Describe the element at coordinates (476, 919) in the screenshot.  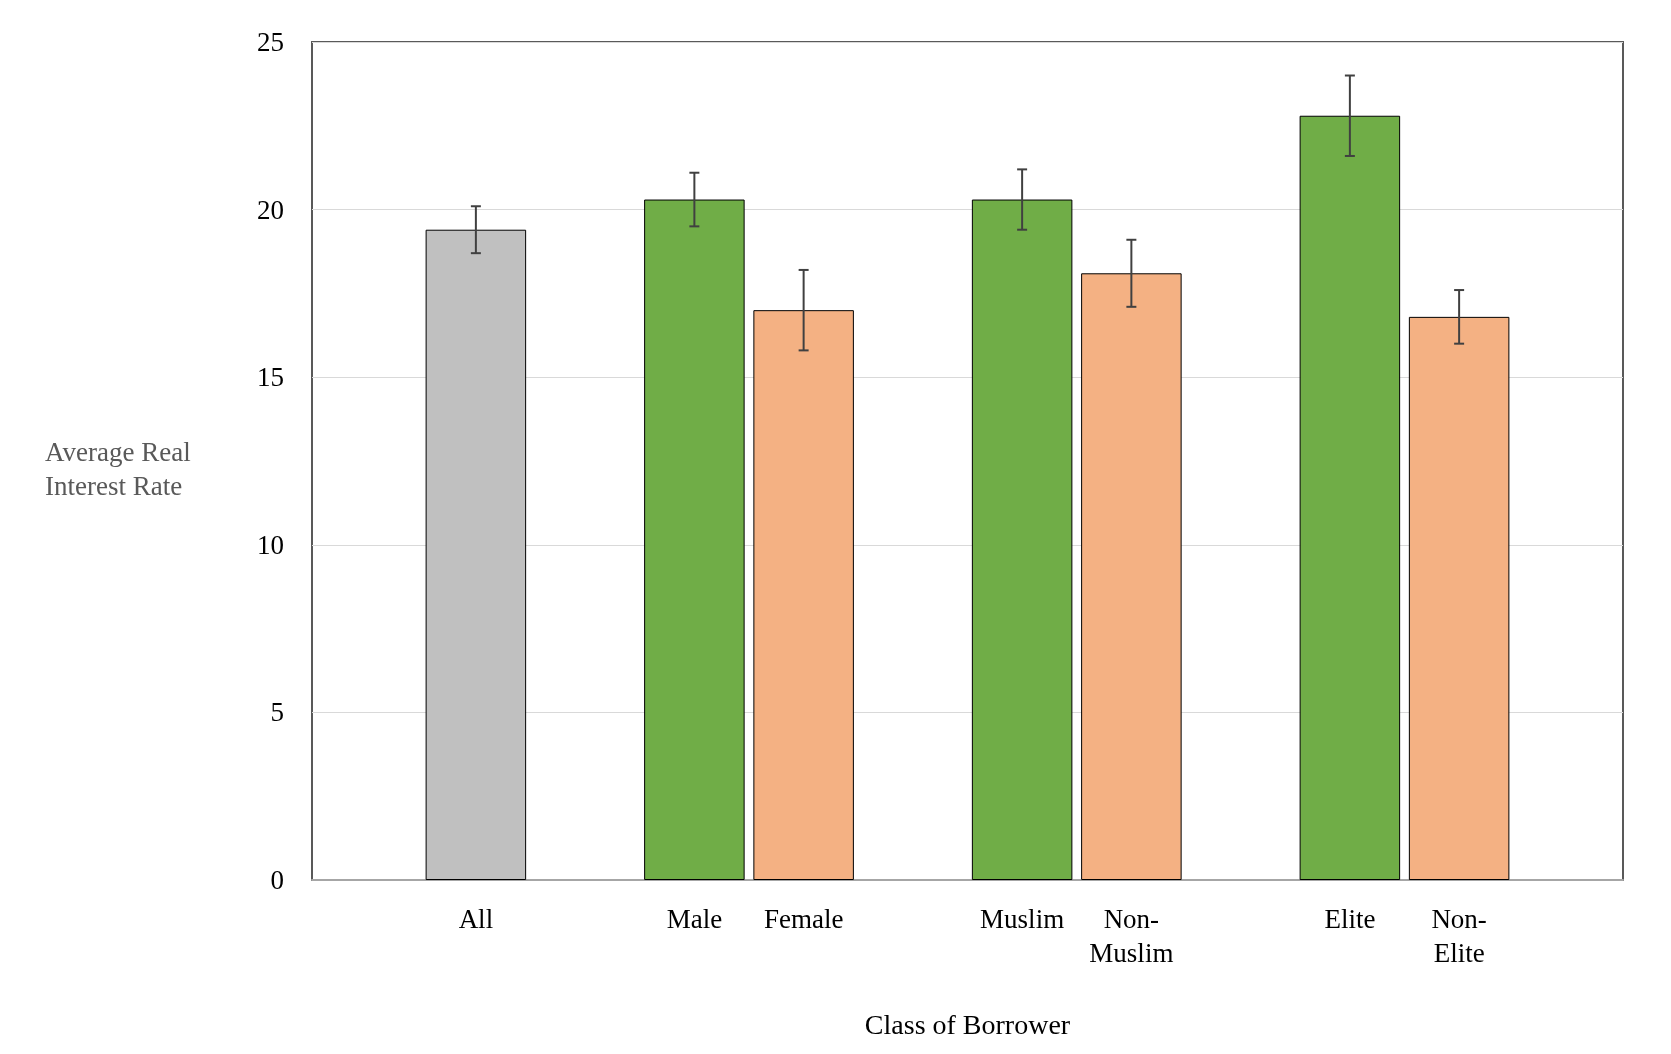
I see `x-tick-label: All` at that location.